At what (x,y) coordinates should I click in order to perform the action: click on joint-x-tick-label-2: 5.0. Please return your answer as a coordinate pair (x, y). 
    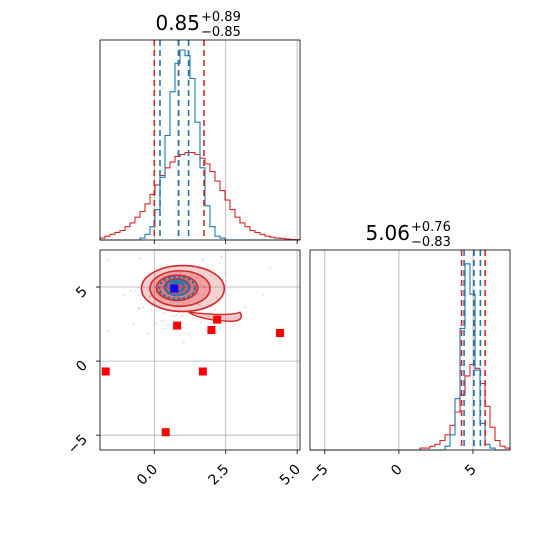
    Looking at the image, I should click on (290, 475).